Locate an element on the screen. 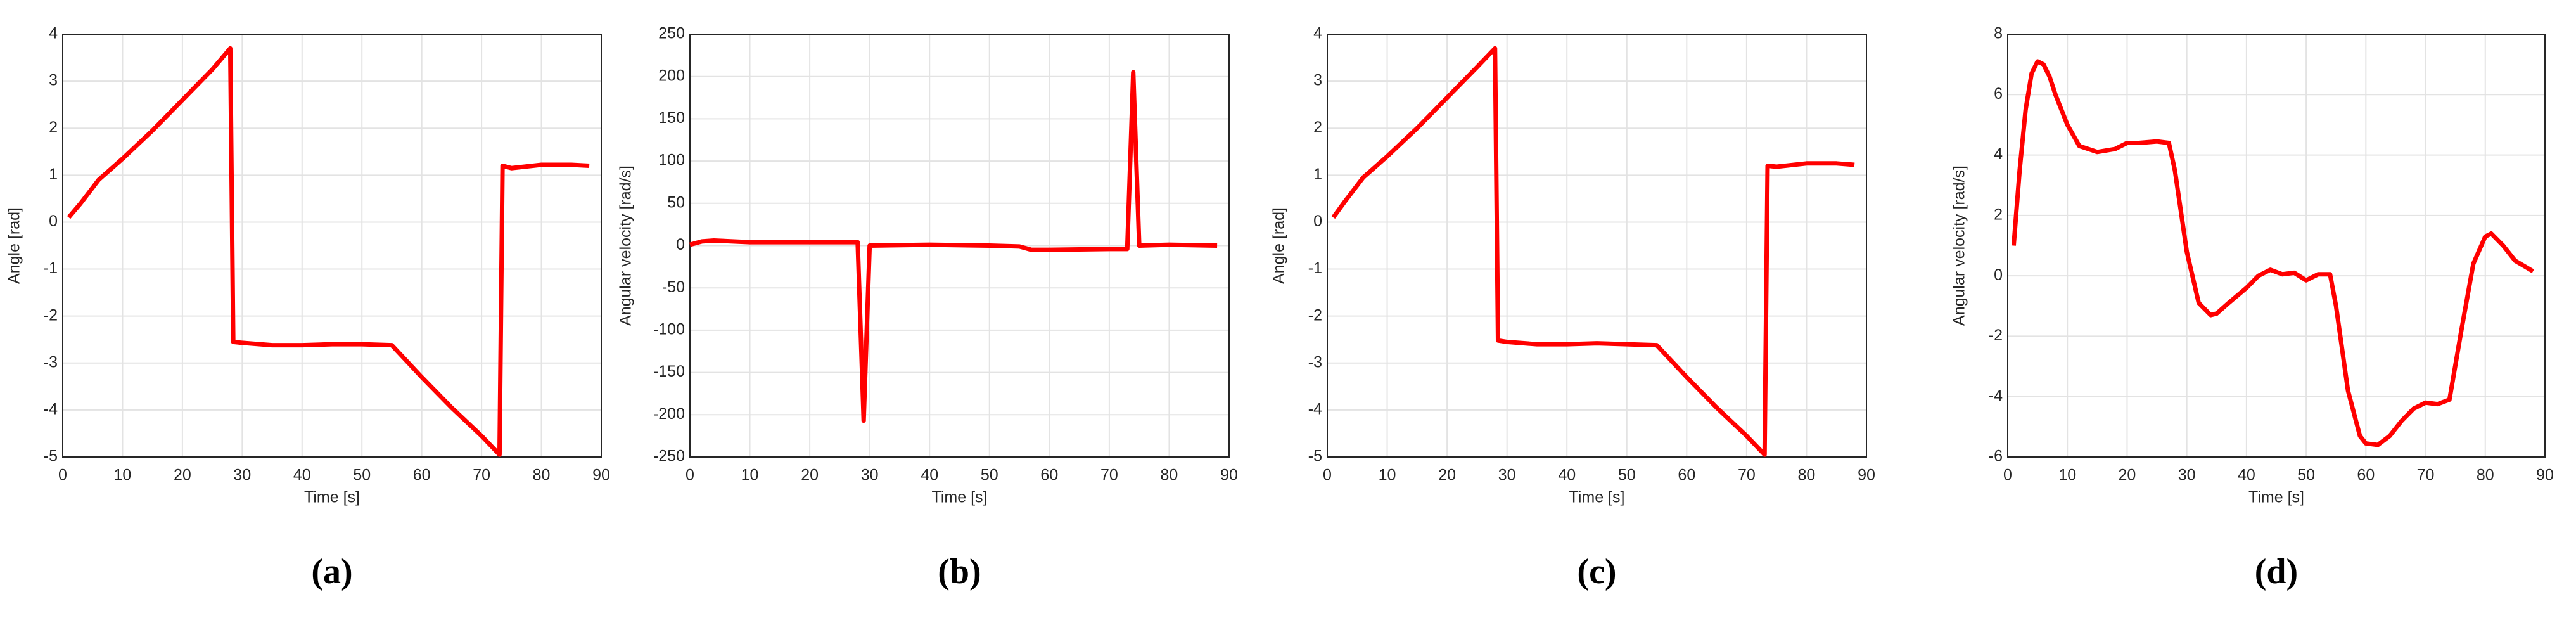  y-tick-label: 150 is located at coordinates (671, 118).